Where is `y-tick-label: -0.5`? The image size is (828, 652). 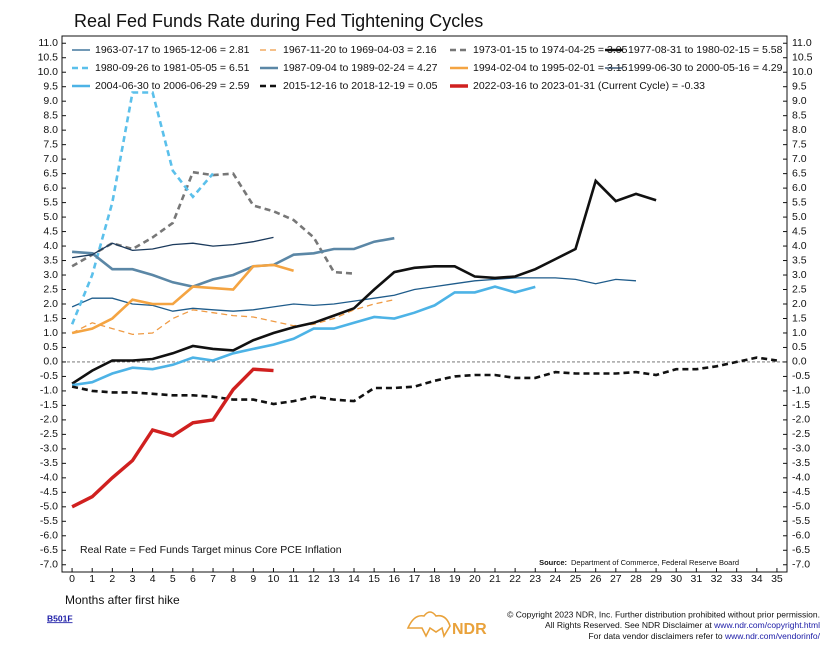
y-tick-label: -0.5 is located at coordinates (49, 376).